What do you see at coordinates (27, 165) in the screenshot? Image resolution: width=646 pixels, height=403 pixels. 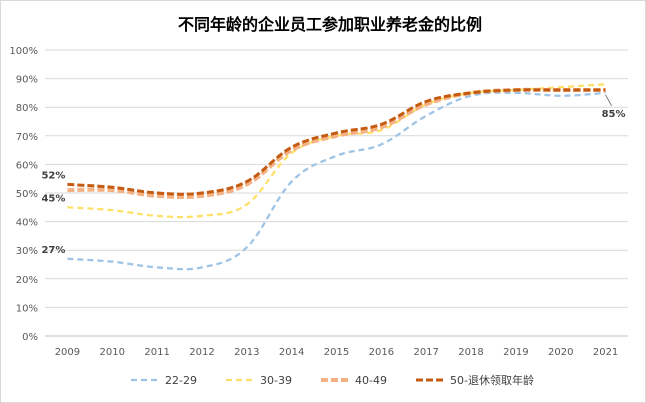 I see `y-tick-label: 60%` at bounding box center [27, 165].